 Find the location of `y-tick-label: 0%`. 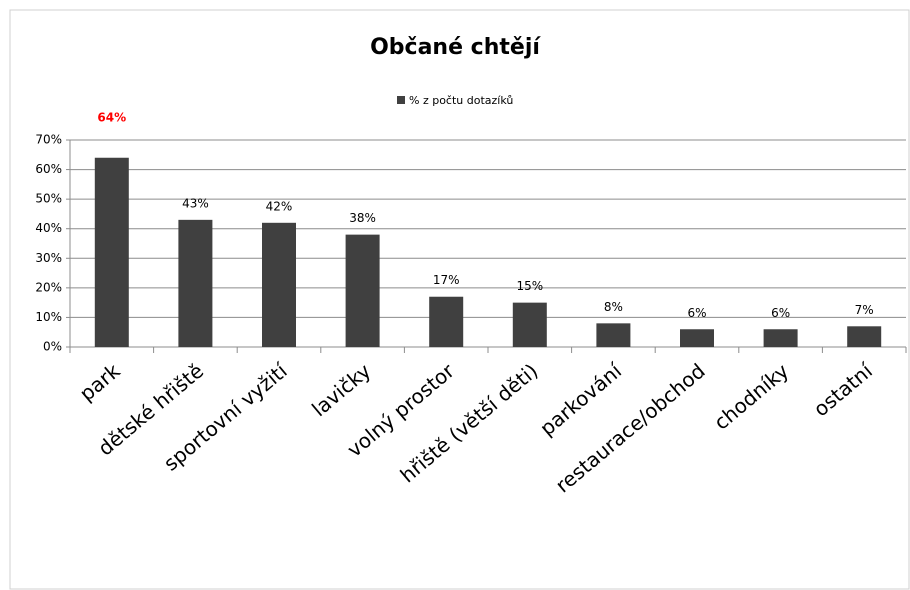

y-tick-label: 0% is located at coordinates (52, 347).